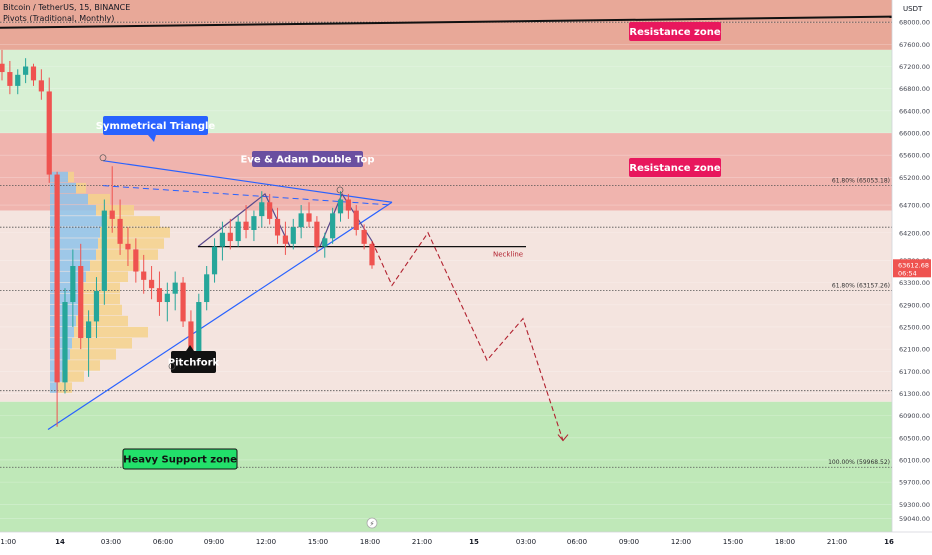 This screenshot has height=555, width=932. I want to click on time-tick: 16, so click(889, 542).